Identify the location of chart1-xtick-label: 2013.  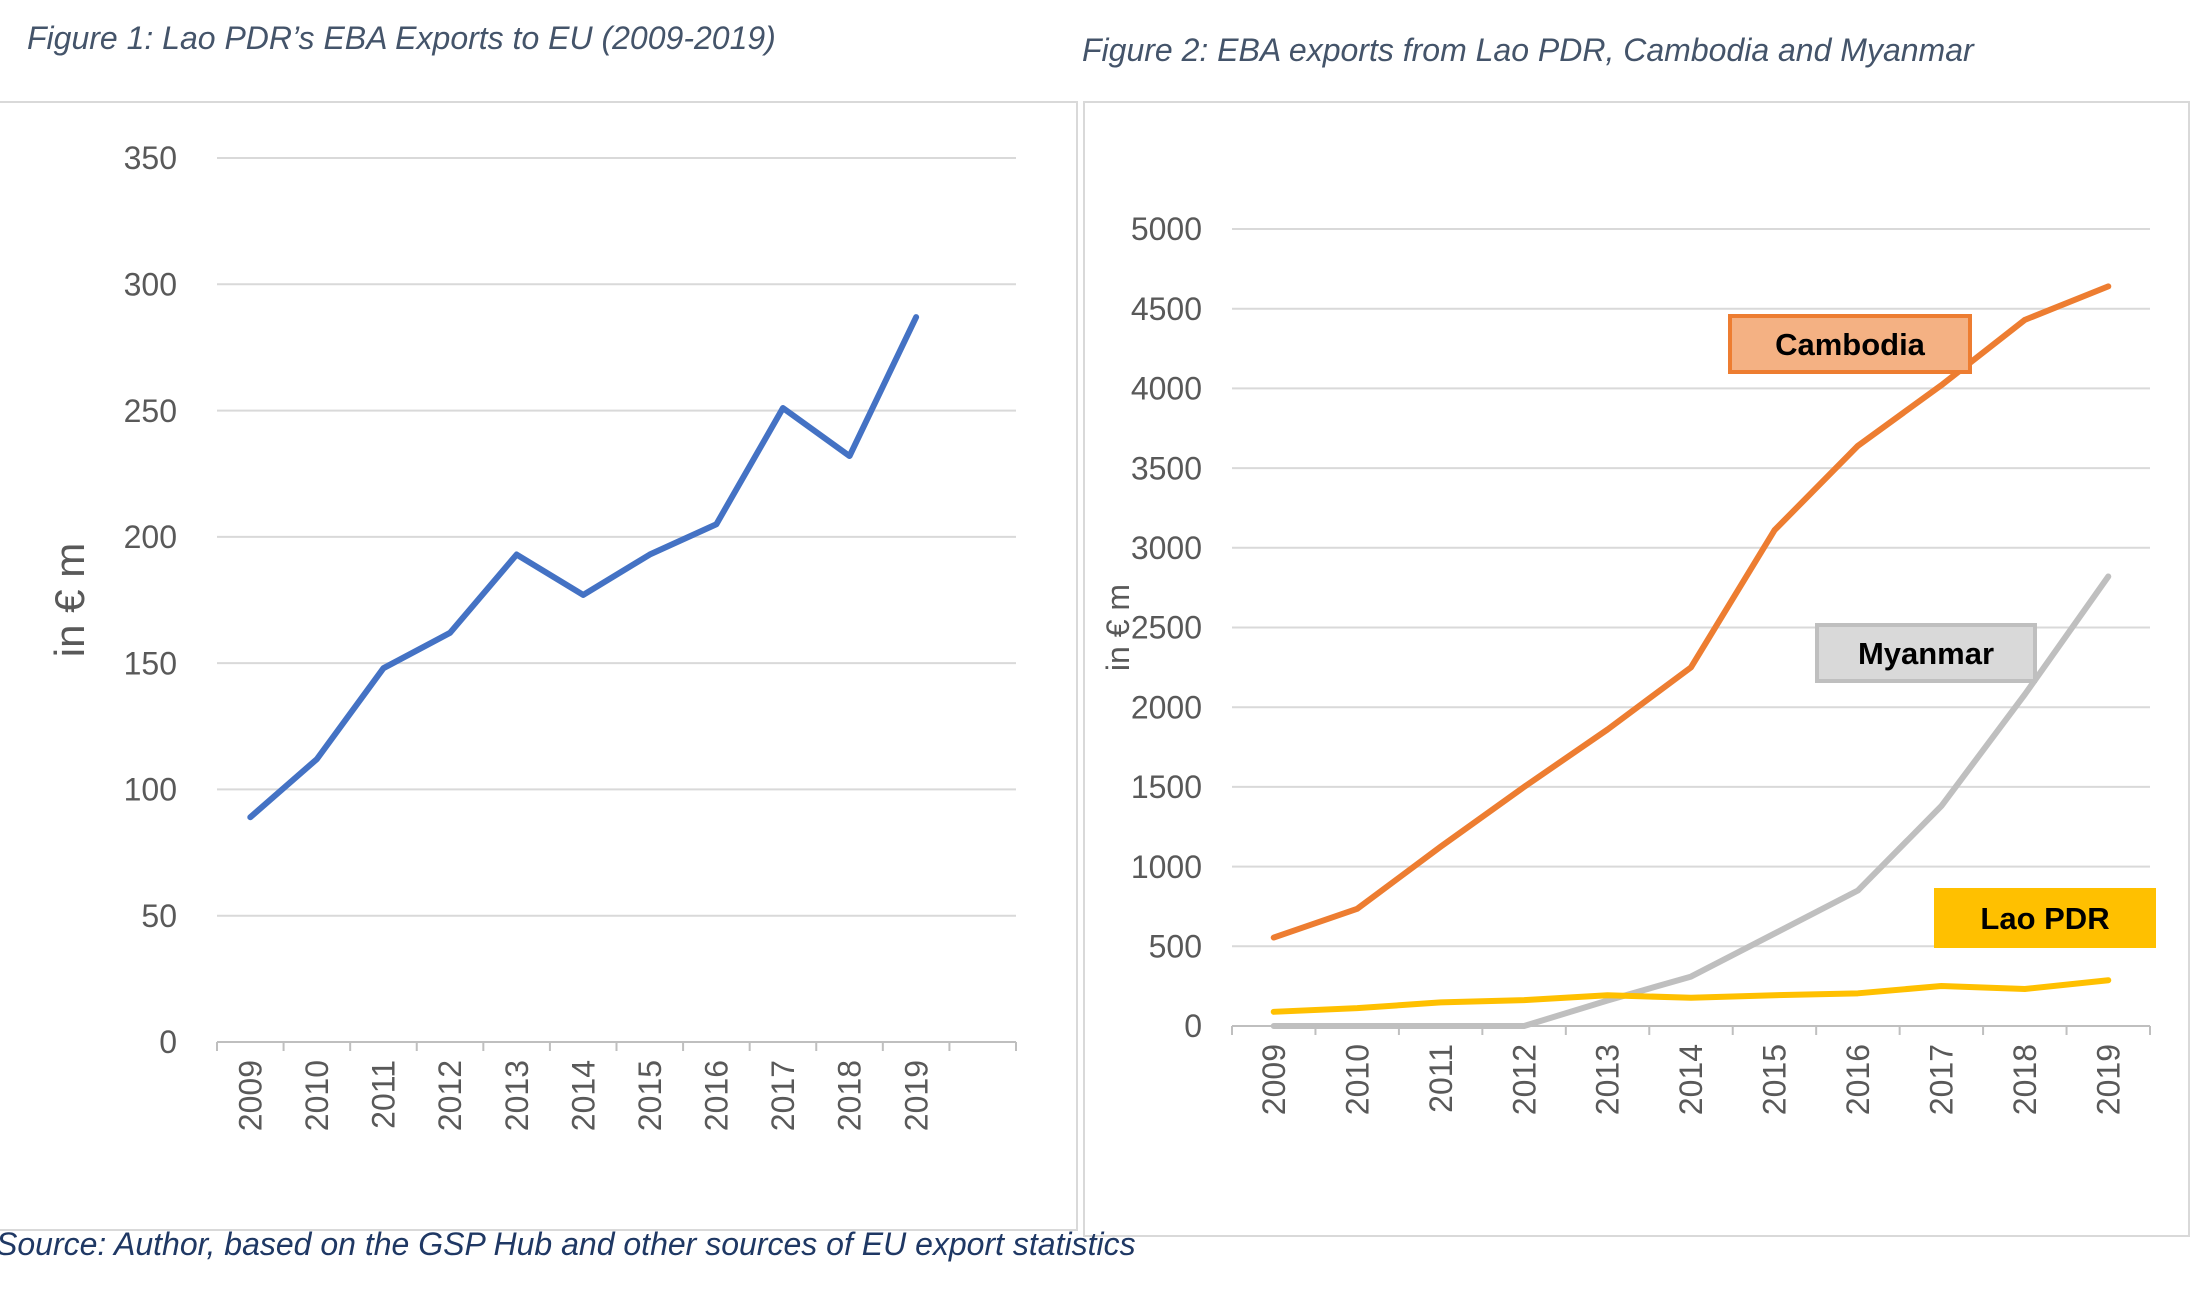
(517, 1095).